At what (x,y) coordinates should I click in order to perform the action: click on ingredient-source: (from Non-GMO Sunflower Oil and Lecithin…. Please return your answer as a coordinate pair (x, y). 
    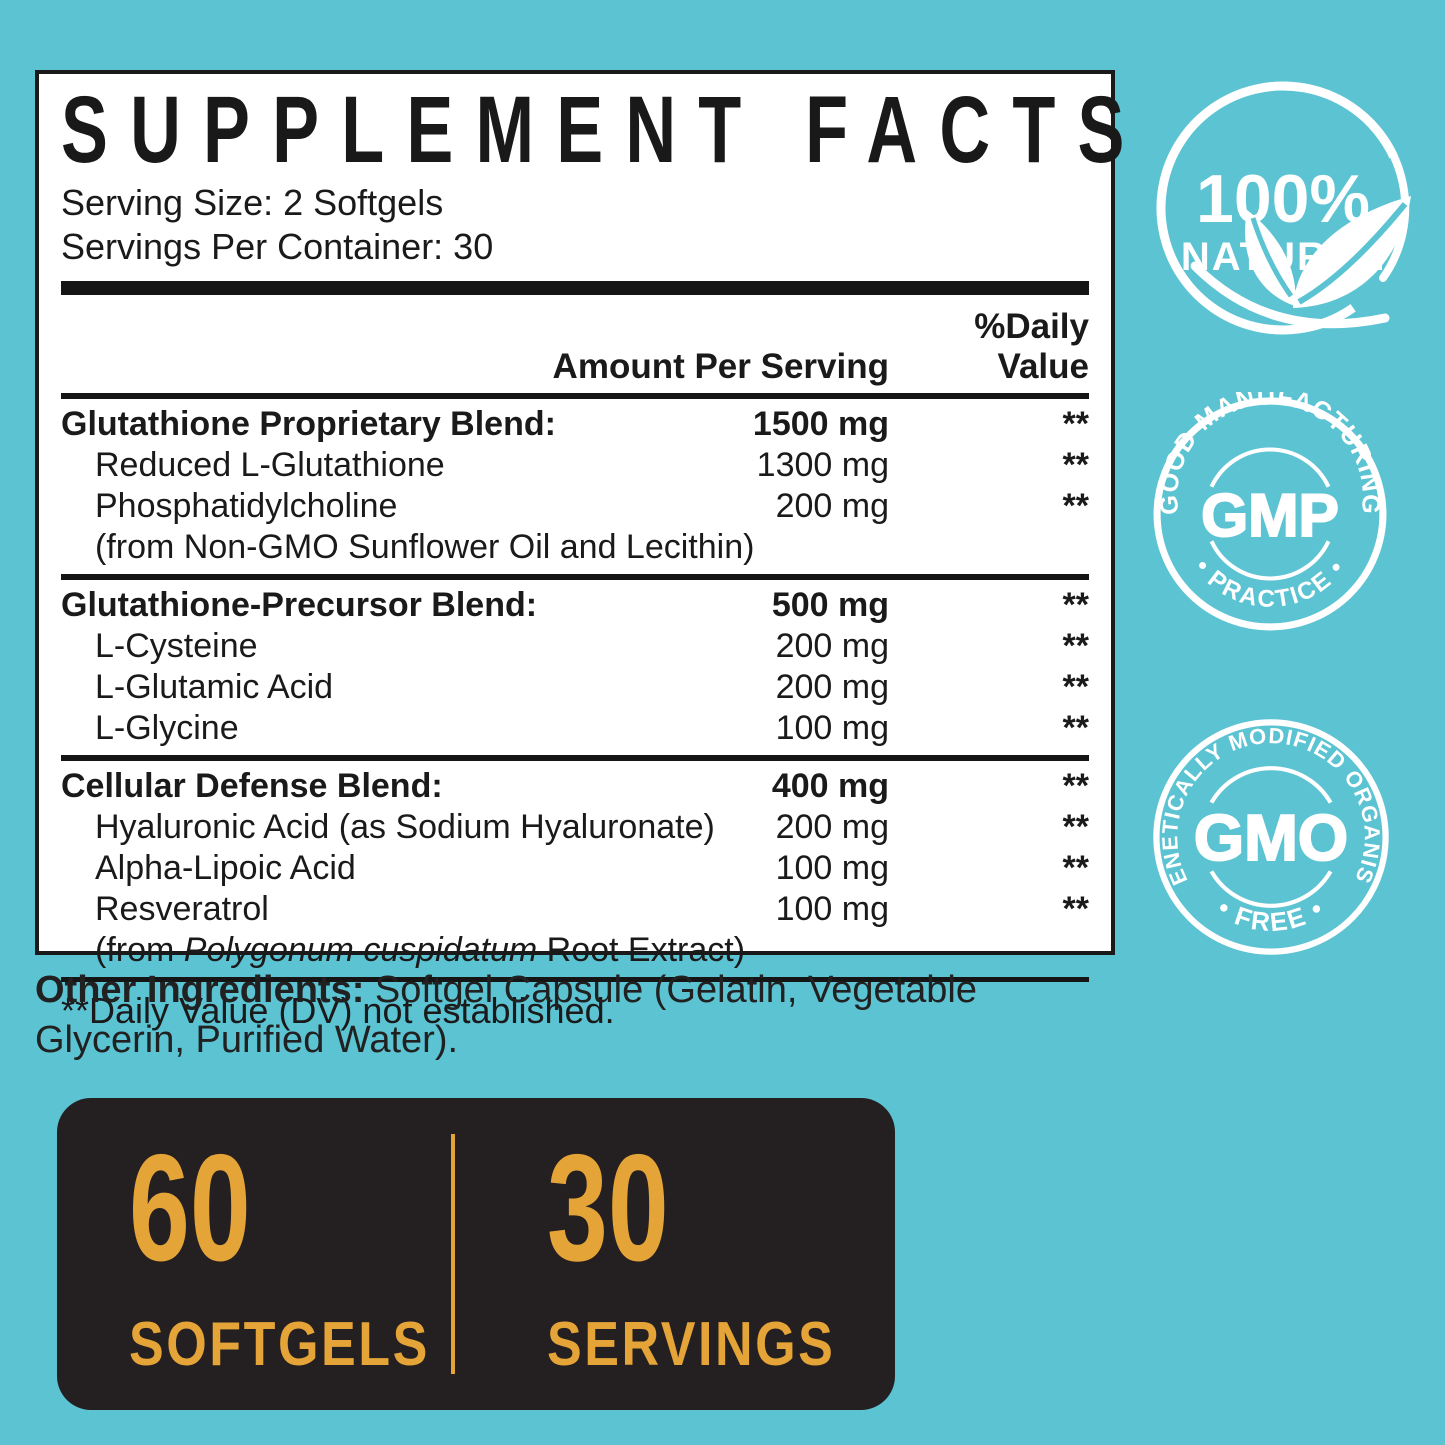
    Looking at the image, I should click on (425, 546).